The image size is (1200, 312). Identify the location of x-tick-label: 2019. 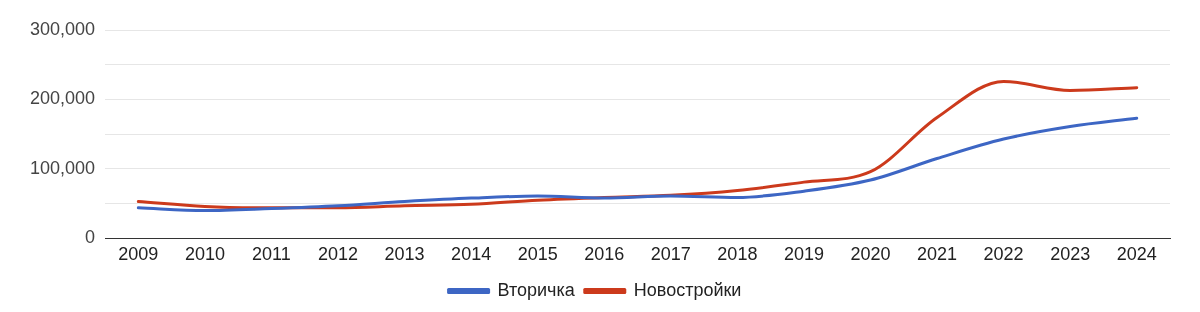
(803, 254).